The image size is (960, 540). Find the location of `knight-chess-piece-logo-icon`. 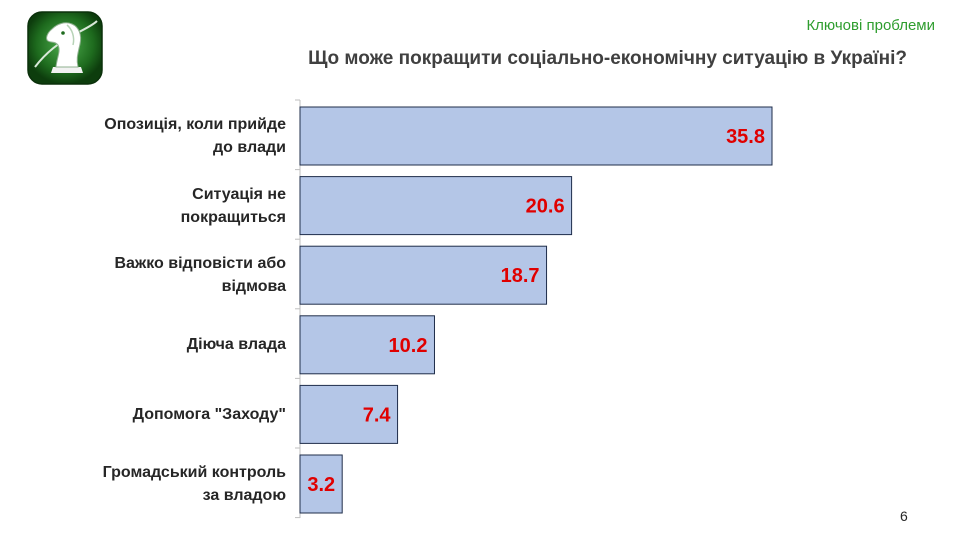

knight-chess-piece-logo-icon is located at coordinates (65, 48).